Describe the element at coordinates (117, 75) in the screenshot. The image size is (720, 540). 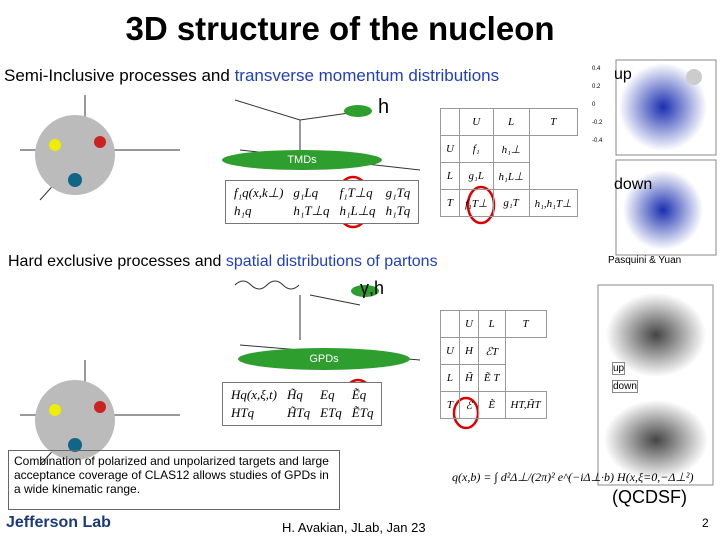
I see `heading-text: Semi-Inclusive processes and` at that location.